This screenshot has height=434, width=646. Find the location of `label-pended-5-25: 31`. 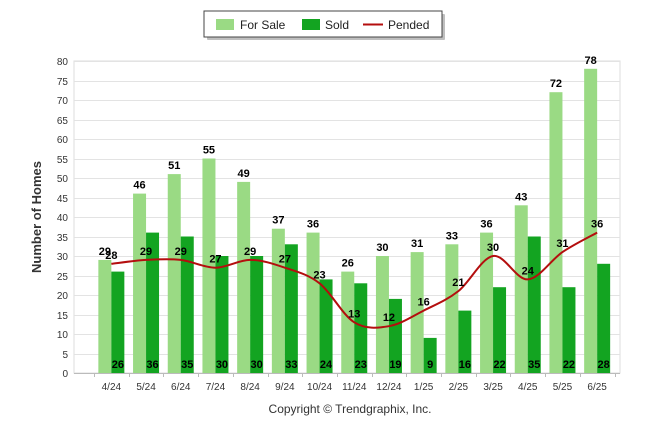

label-pended-5-25: 31 is located at coordinates (562, 244).